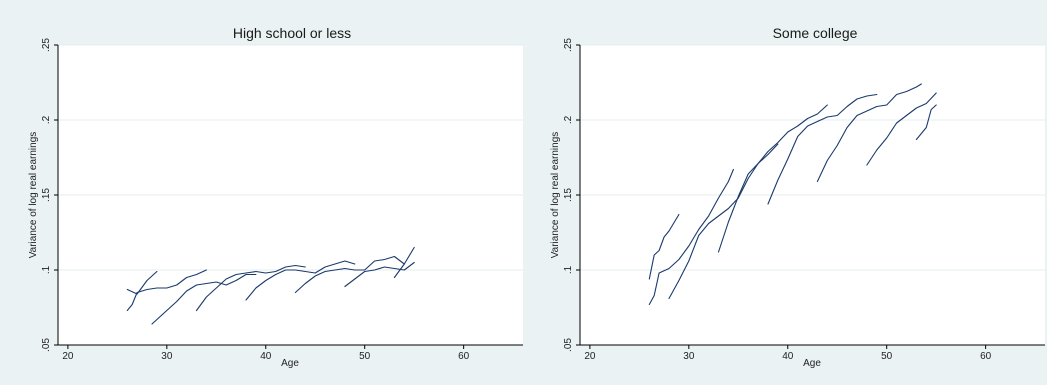 The height and width of the screenshot is (385, 1047). Describe the element at coordinates (815, 33) in the screenshot. I see `panel-title: Some college` at that location.